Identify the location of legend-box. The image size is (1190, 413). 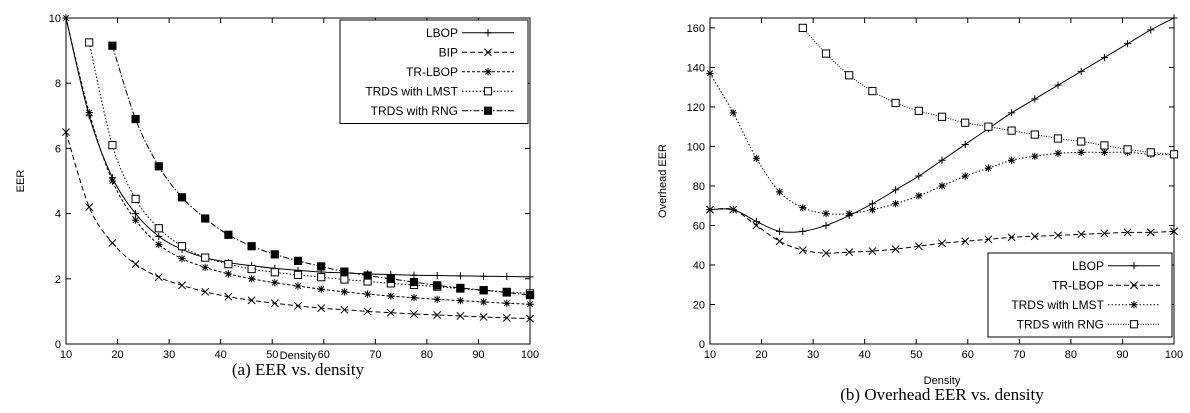
(434, 71).